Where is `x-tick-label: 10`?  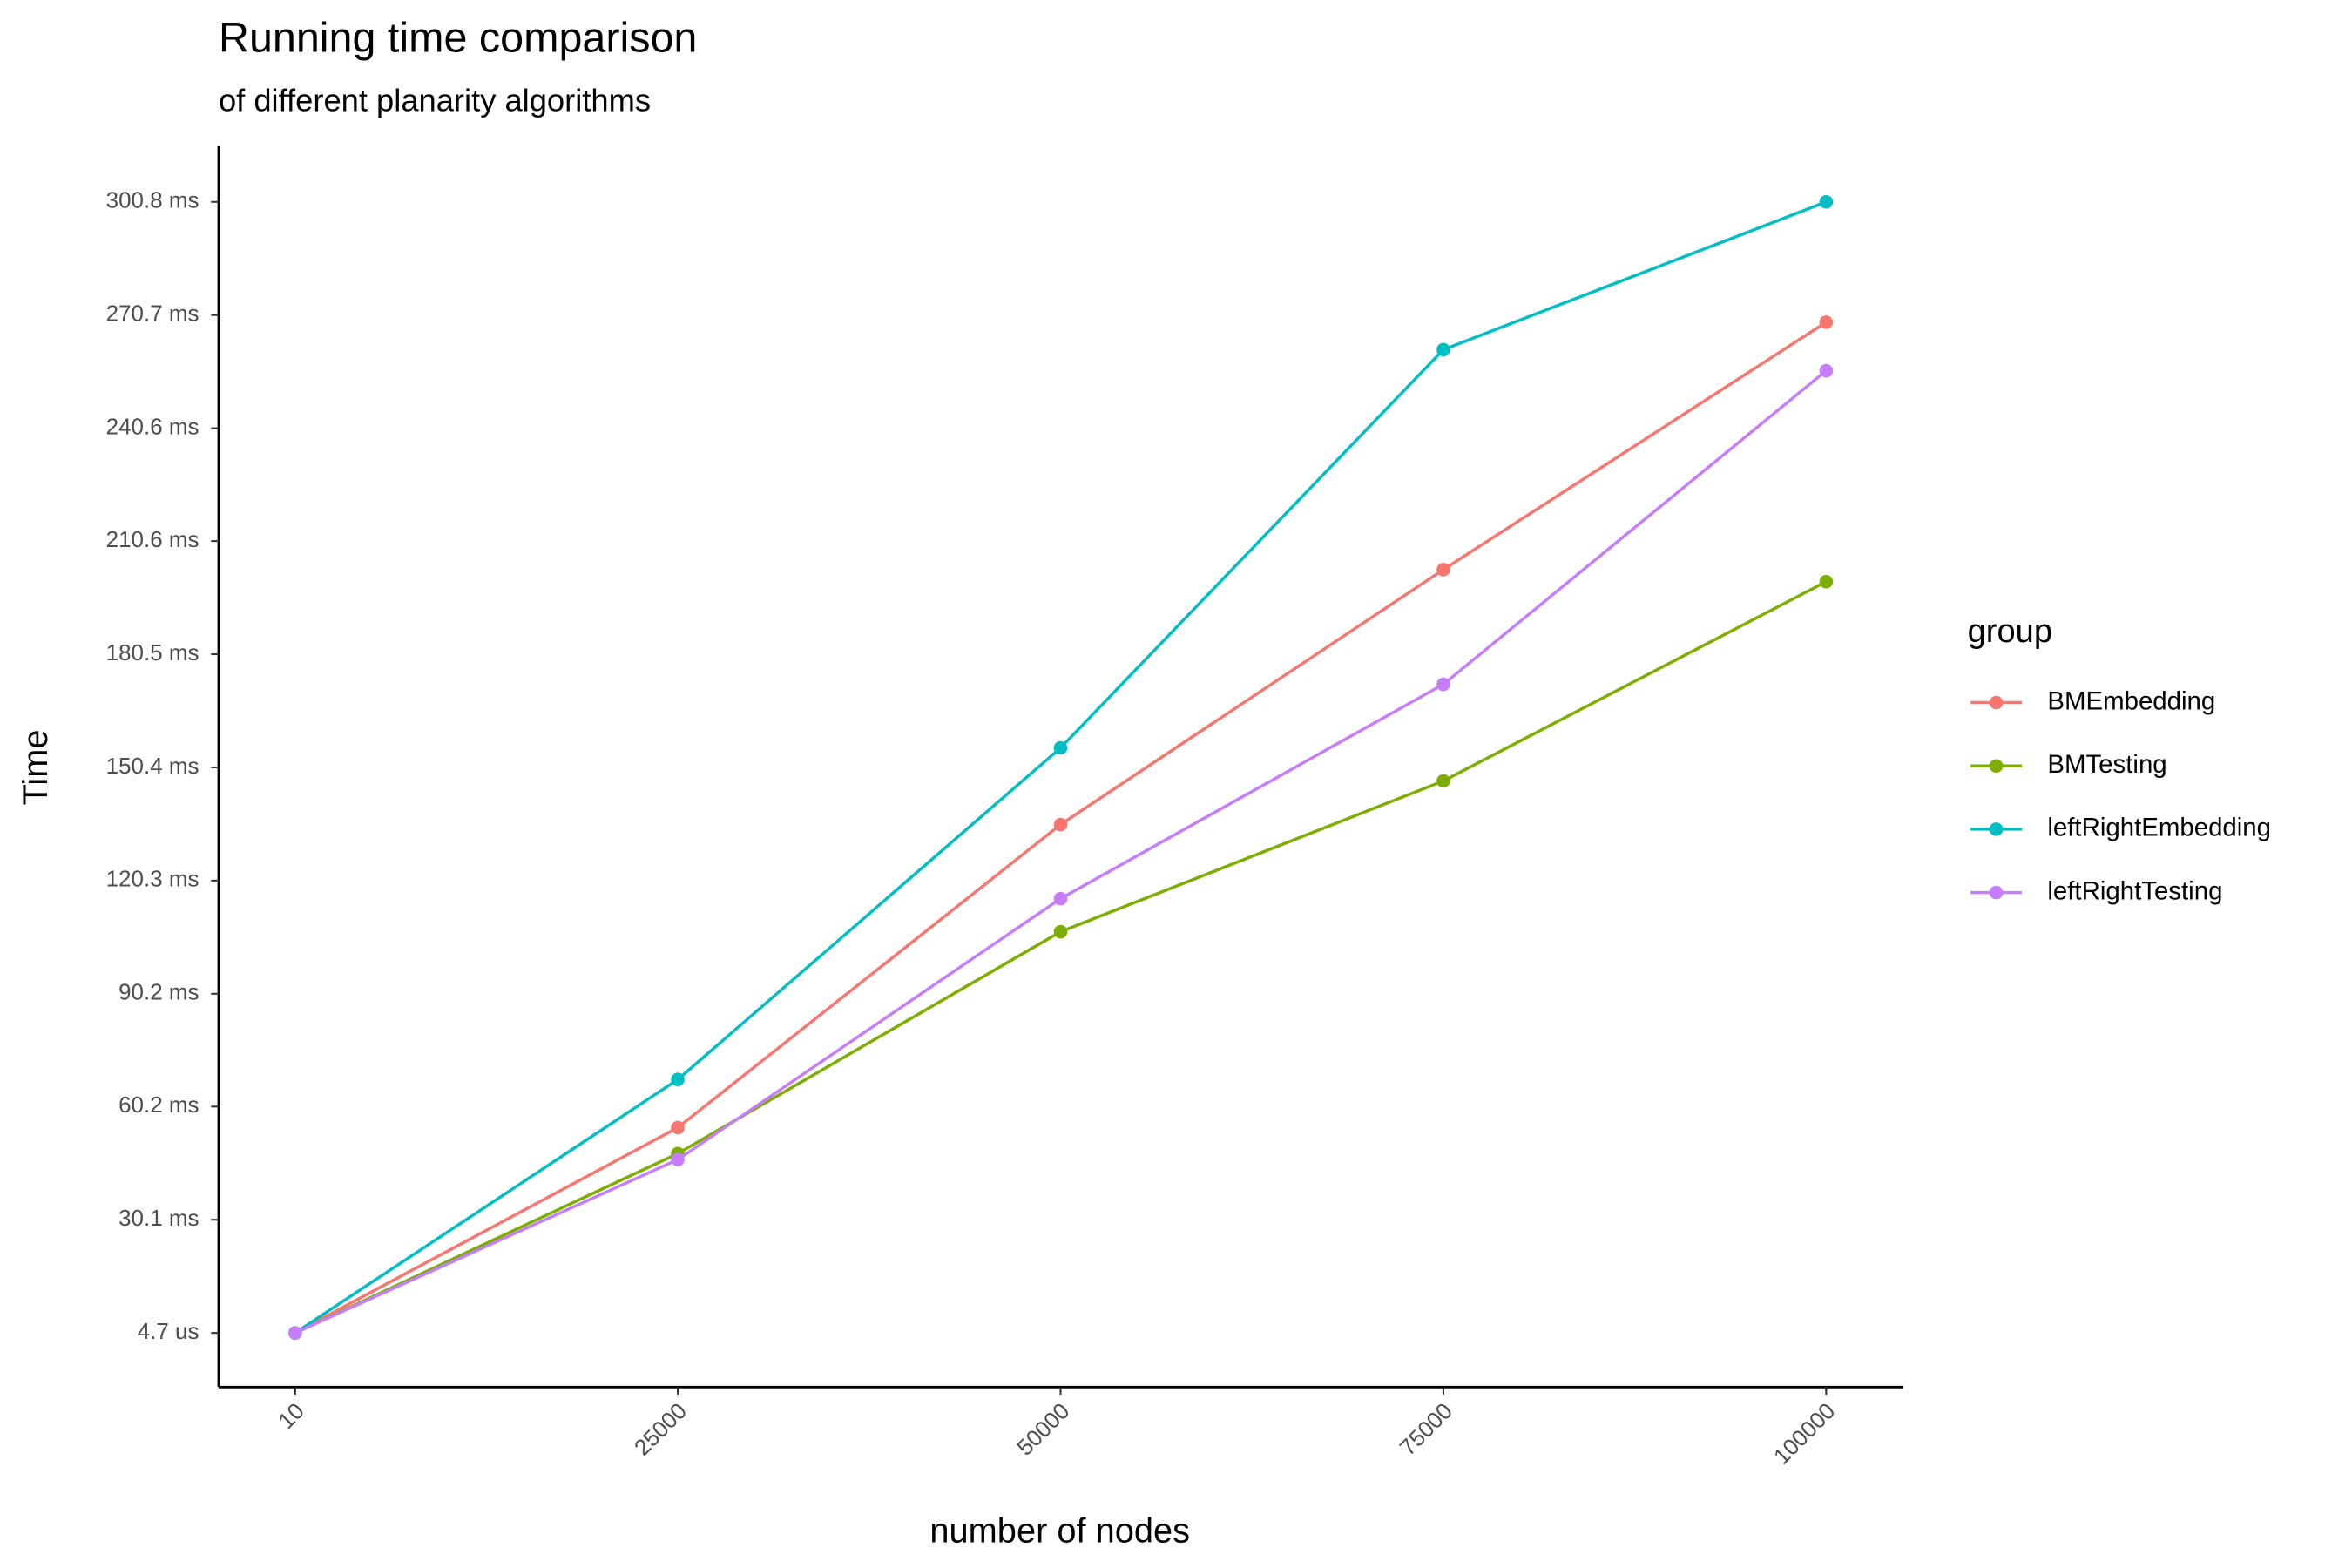
x-tick-label: 10 is located at coordinates (291, 1415).